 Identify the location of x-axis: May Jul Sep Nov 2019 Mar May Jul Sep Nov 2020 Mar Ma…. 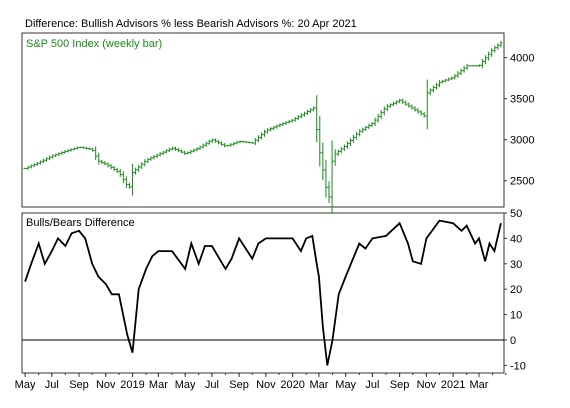
(261, 382).